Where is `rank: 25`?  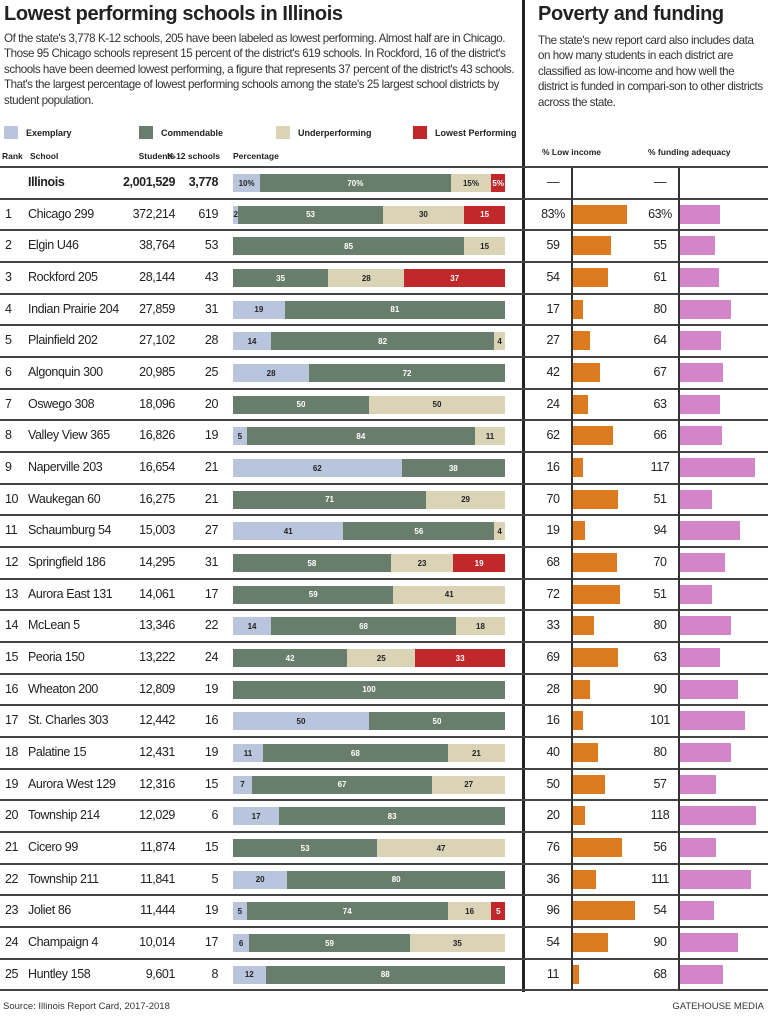 rank: 25 is located at coordinates (12, 973).